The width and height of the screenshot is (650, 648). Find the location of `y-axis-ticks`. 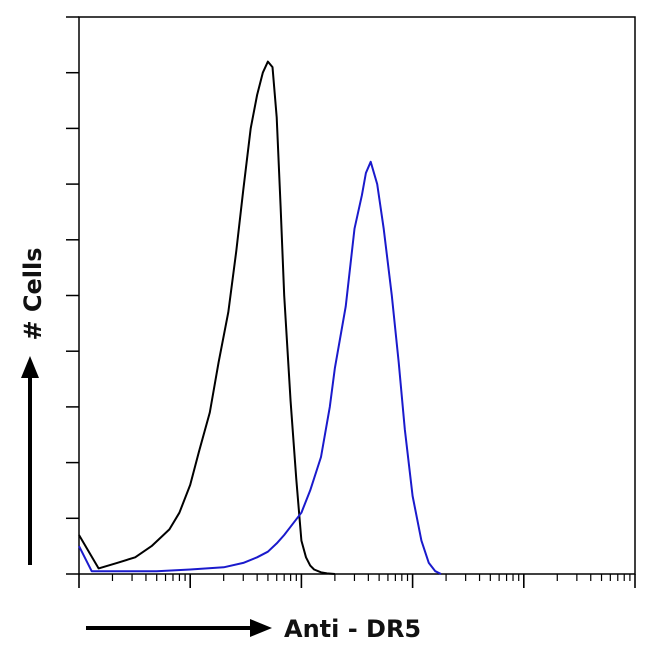

y-axis-ticks is located at coordinates (72, 295).